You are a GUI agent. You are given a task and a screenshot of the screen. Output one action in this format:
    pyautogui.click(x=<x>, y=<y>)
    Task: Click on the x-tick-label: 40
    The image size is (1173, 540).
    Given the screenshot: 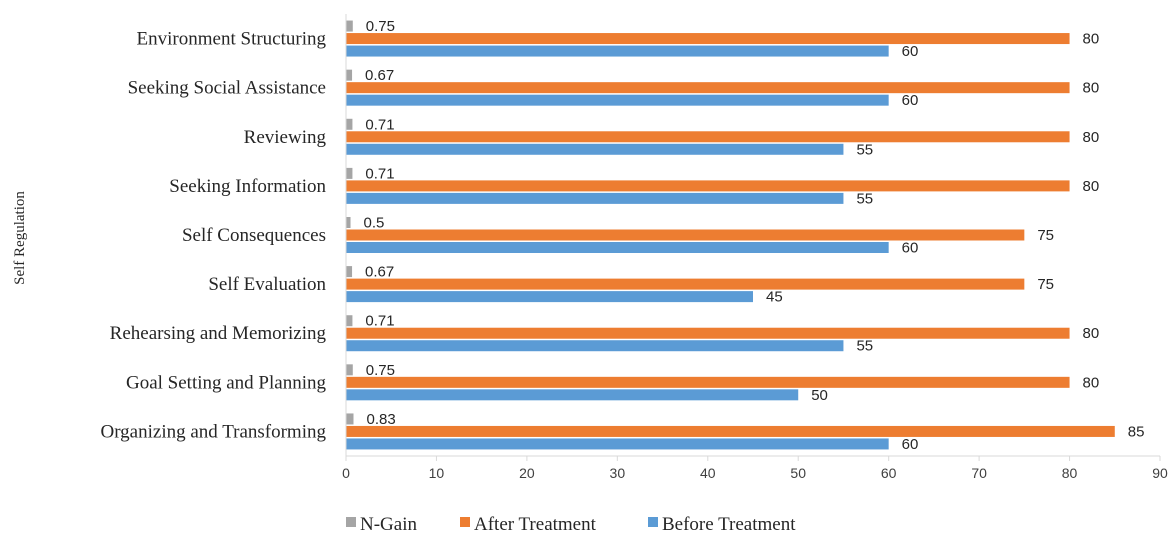 What is the action you would take?
    pyautogui.click(x=708, y=473)
    